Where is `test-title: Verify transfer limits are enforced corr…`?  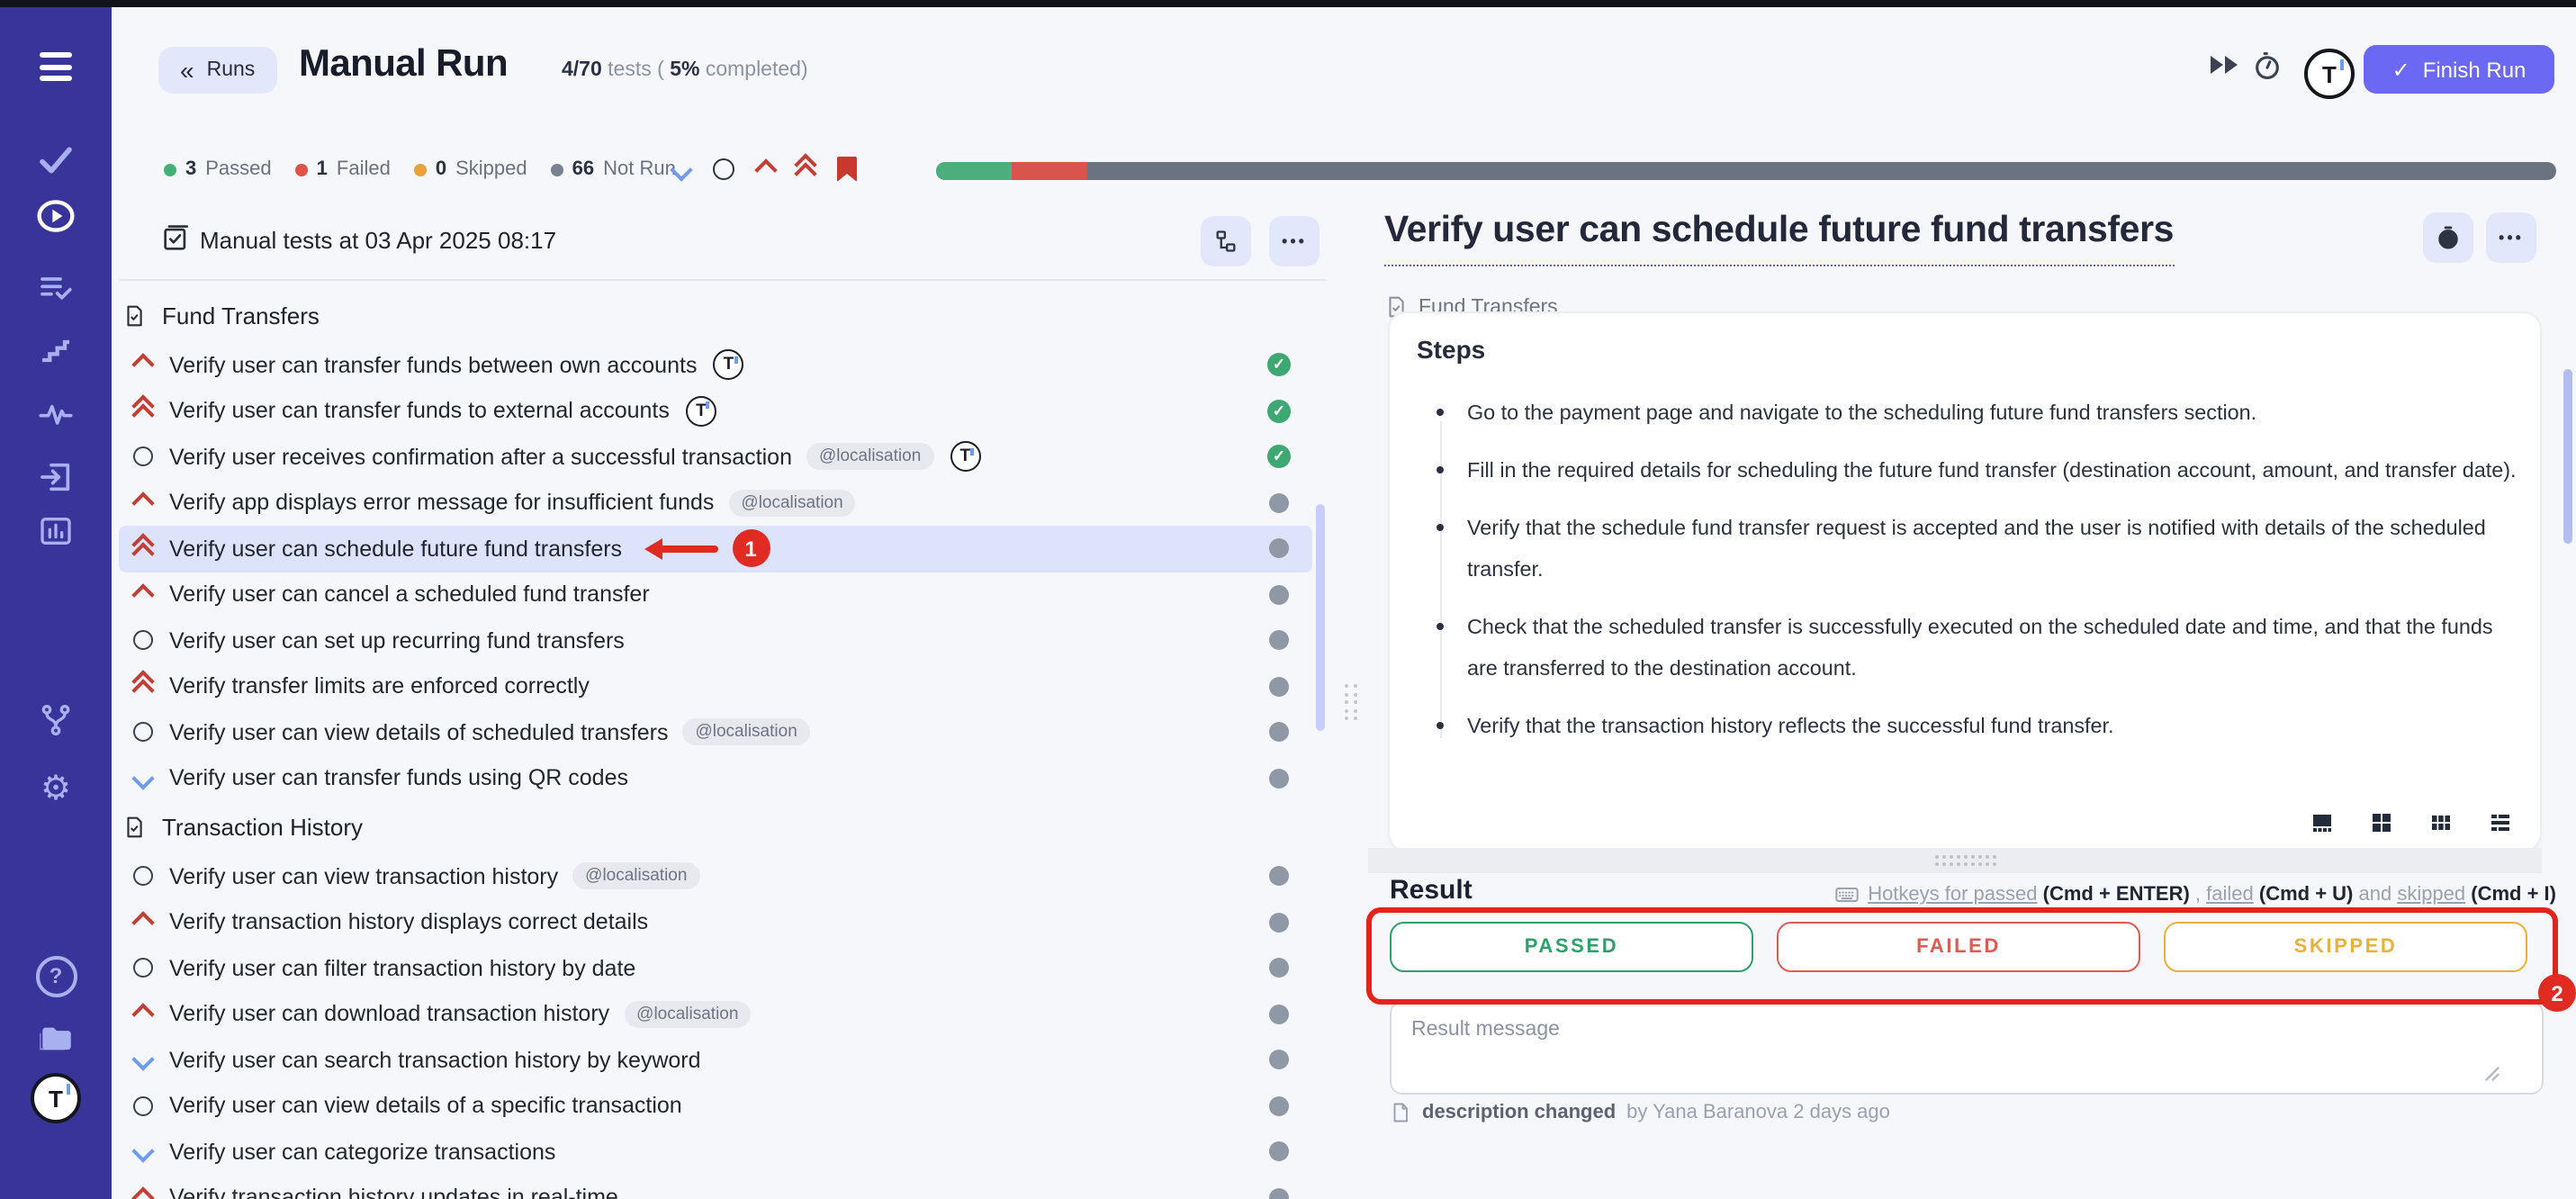
test-title: Verify transfer limits are enforced corr… is located at coordinates (379, 686).